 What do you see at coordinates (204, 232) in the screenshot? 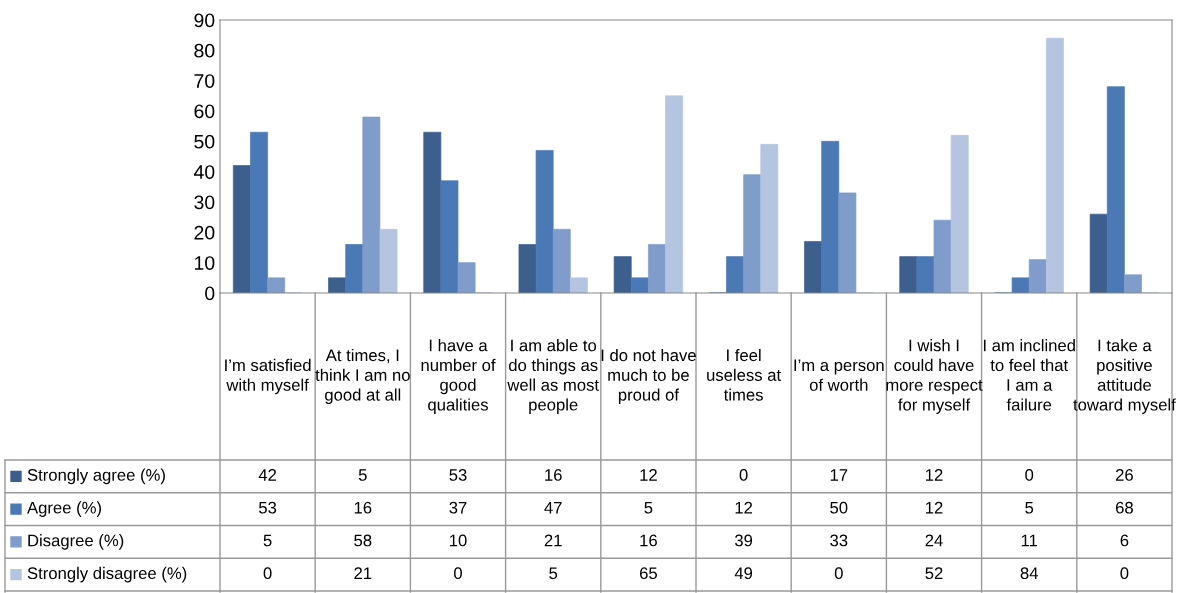
I see `y-tick-label: 20` at bounding box center [204, 232].